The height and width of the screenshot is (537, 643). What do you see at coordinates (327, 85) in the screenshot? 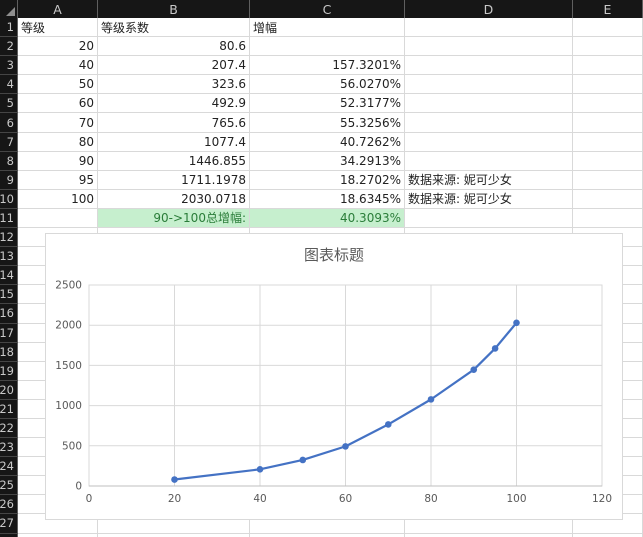
I see `cell-C4: 56.0270%` at bounding box center [327, 85].